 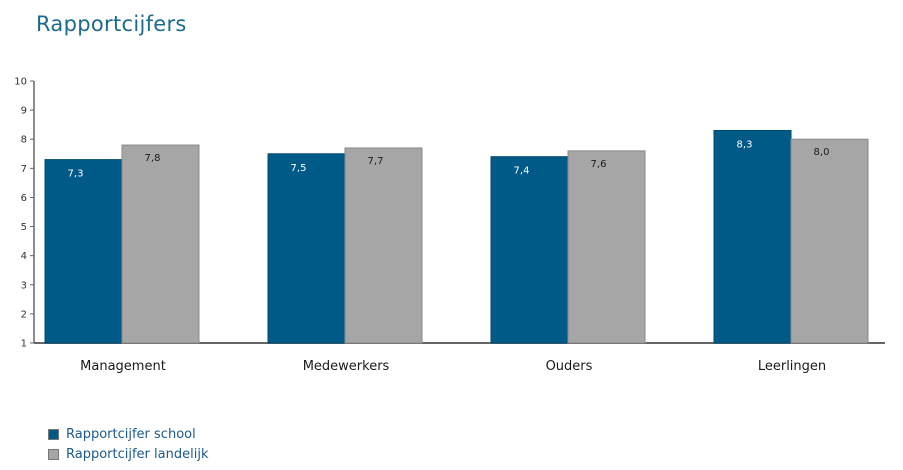 I want to click on y-tick-label: 1, so click(x=24, y=344).